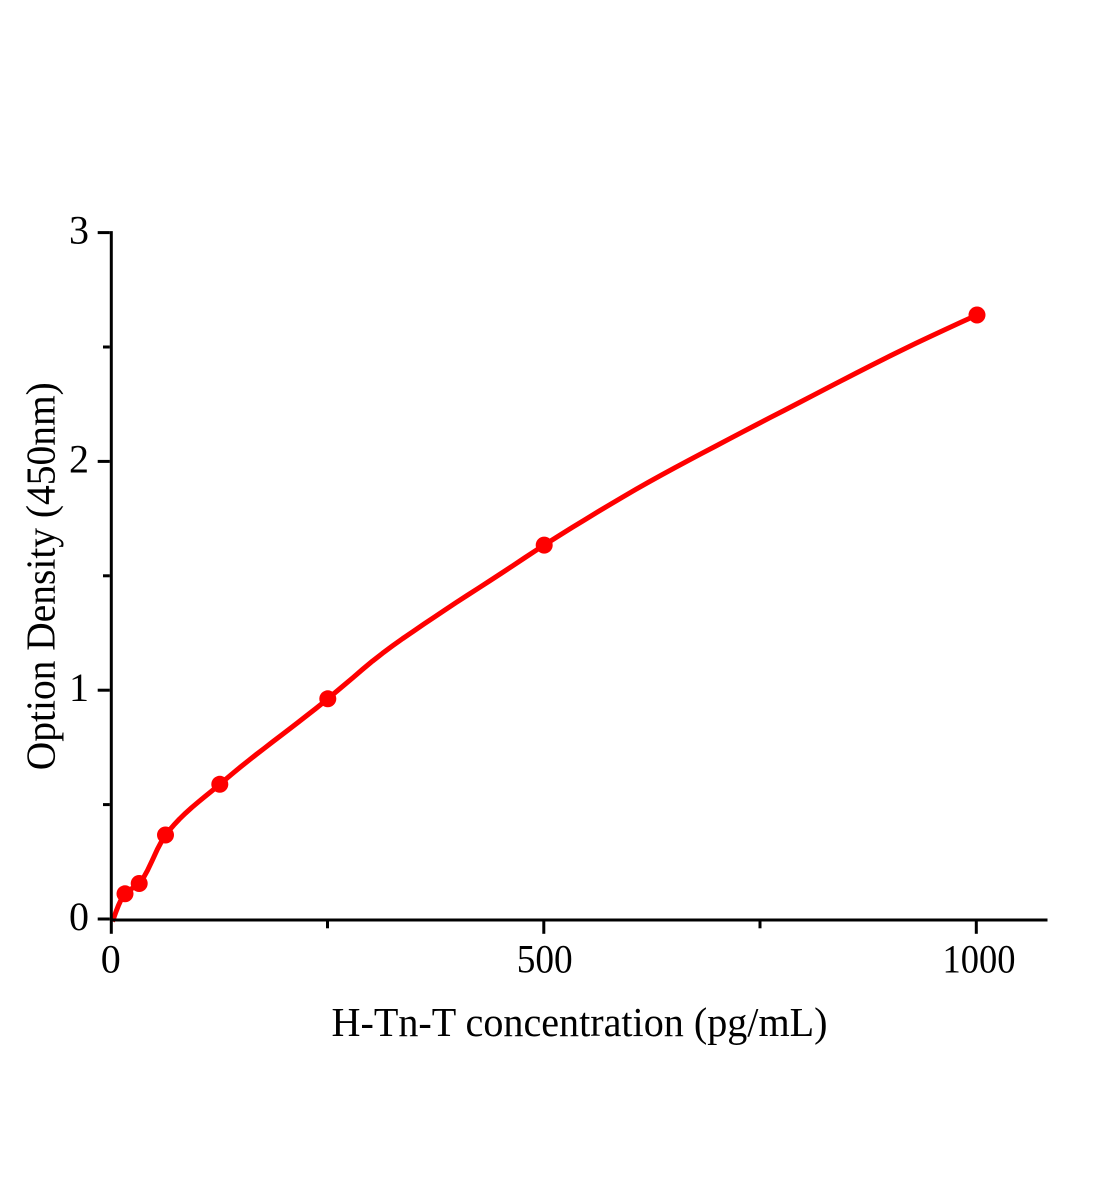 The width and height of the screenshot is (1104, 1200). I want to click on svg-text: H-Tn-T concentration (pg/mL), so click(580, 1022).